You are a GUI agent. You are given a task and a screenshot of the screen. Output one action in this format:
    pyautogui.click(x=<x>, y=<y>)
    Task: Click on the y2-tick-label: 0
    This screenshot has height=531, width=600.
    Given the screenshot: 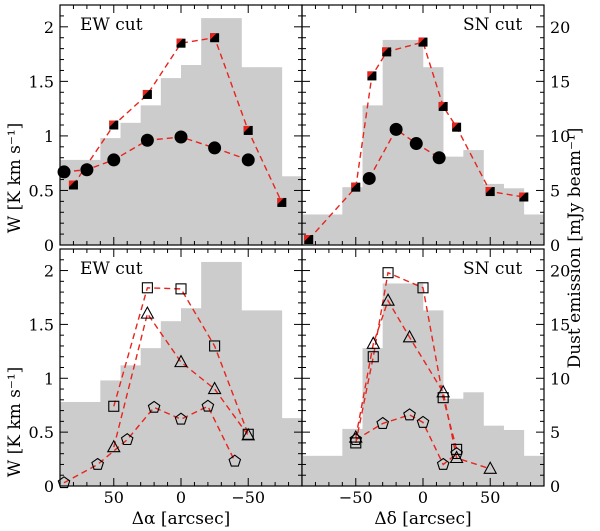 What is the action you would take?
    pyautogui.click(x=555, y=486)
    